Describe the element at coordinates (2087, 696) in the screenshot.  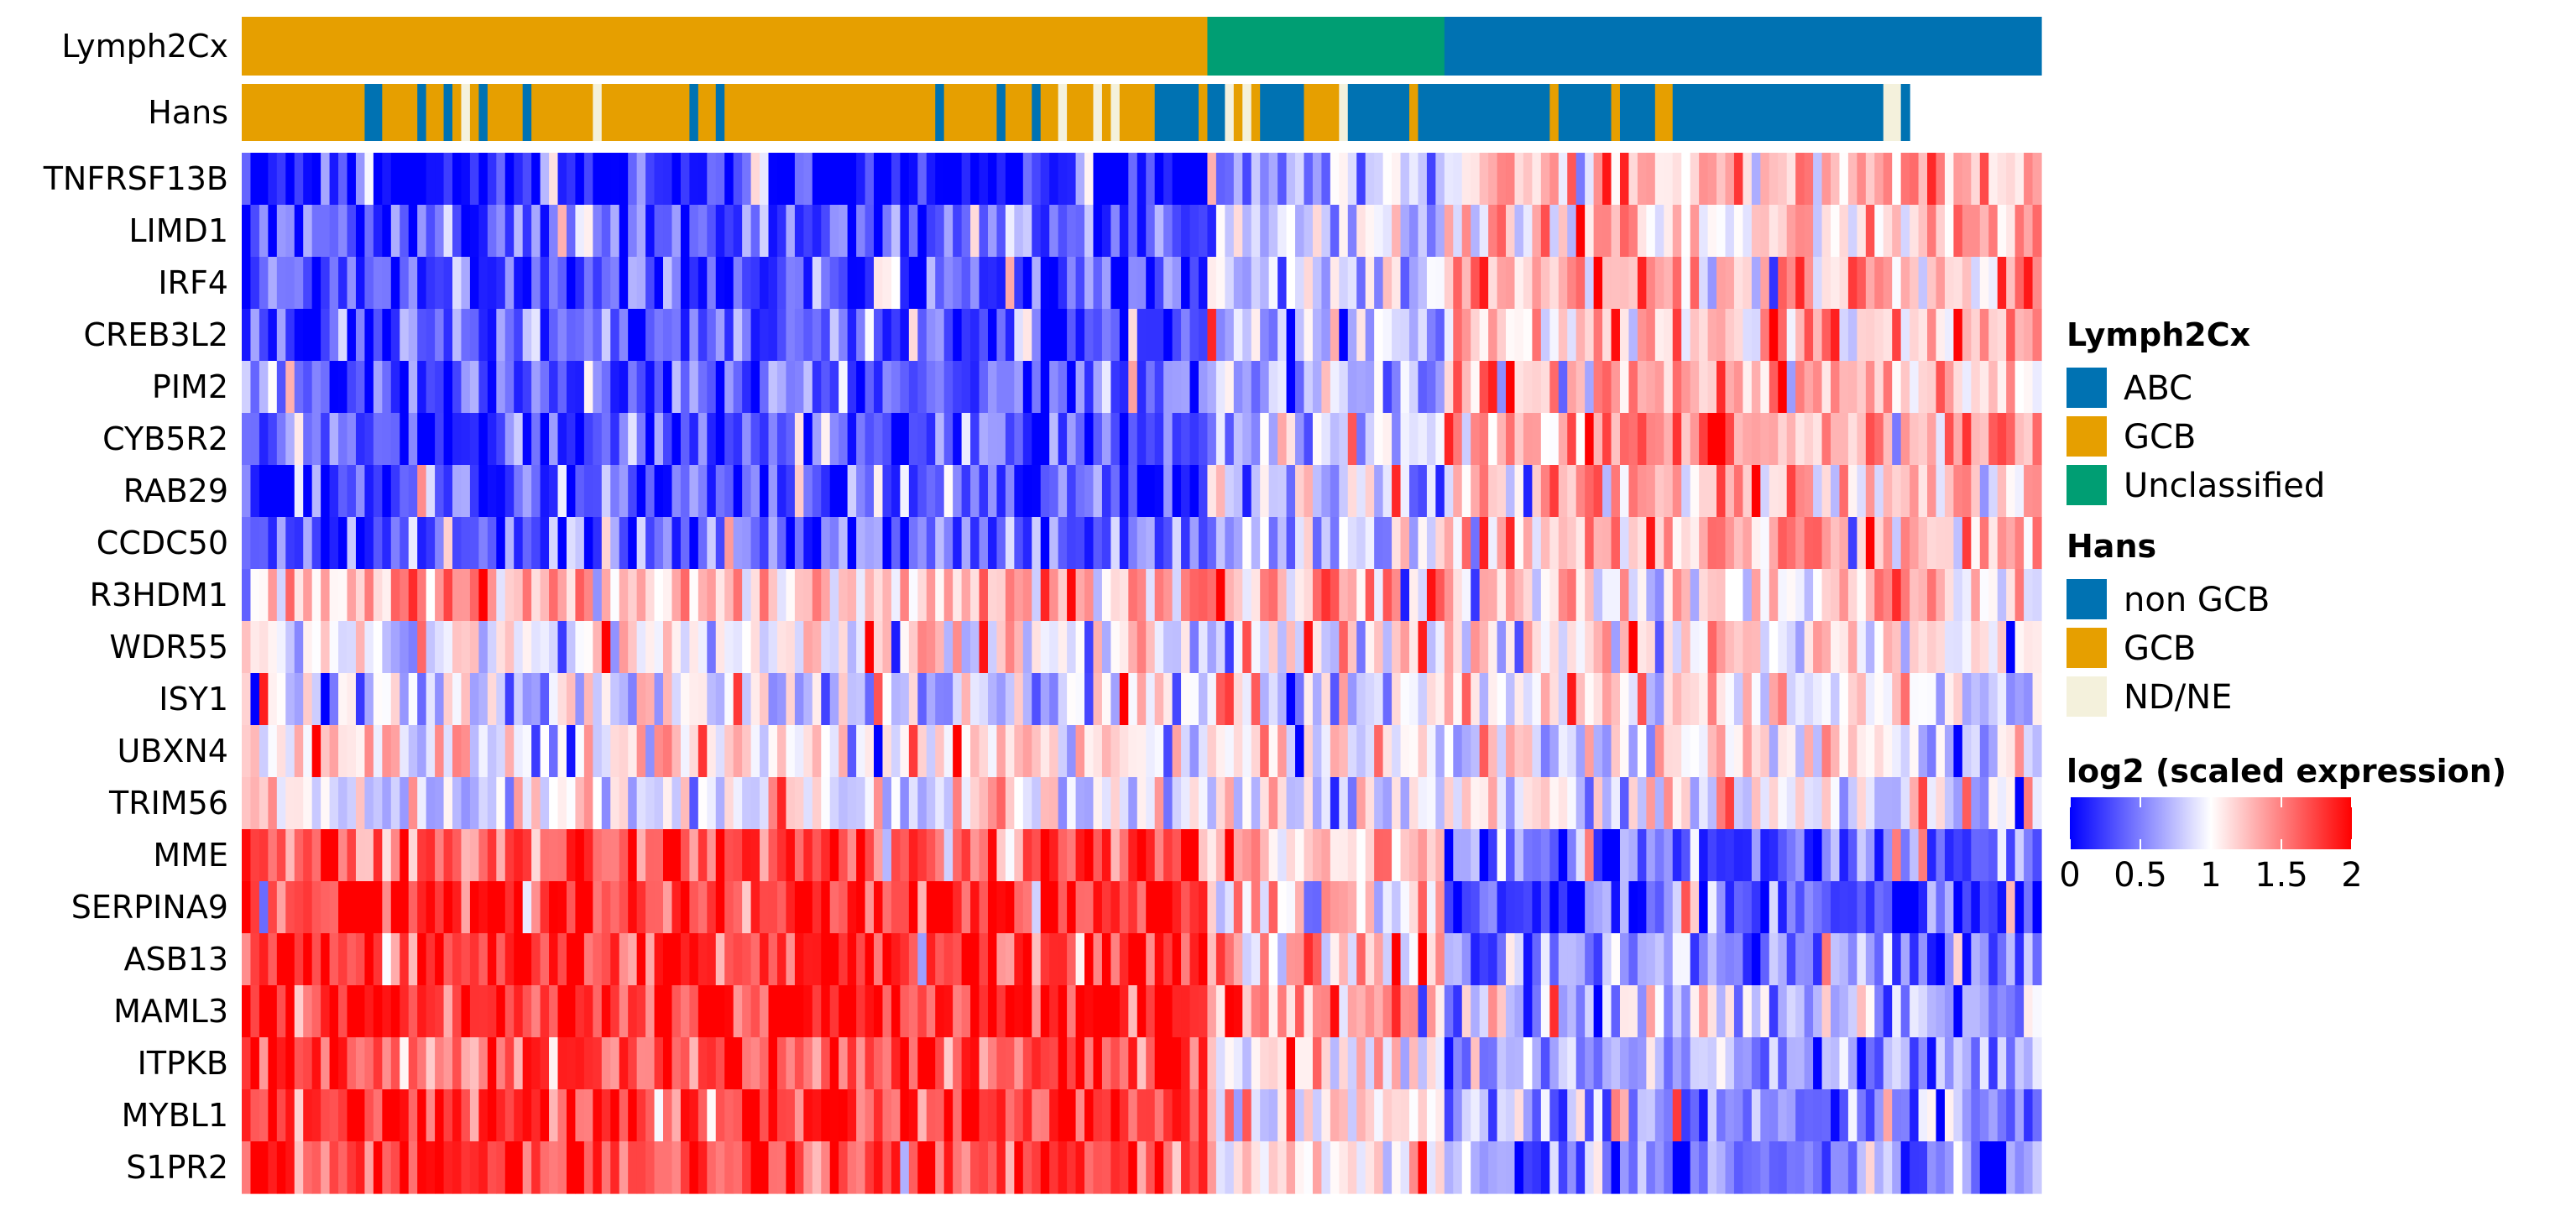
I see `legend-swatch-hans-nd-ne` at that location.